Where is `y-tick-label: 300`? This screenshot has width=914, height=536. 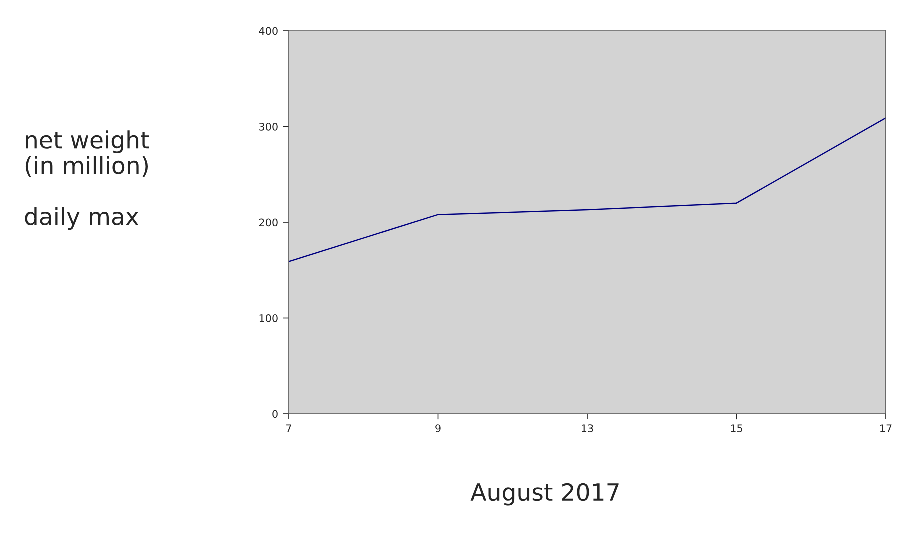
y-tick-label: 300 is located at coordinates (268, 126).